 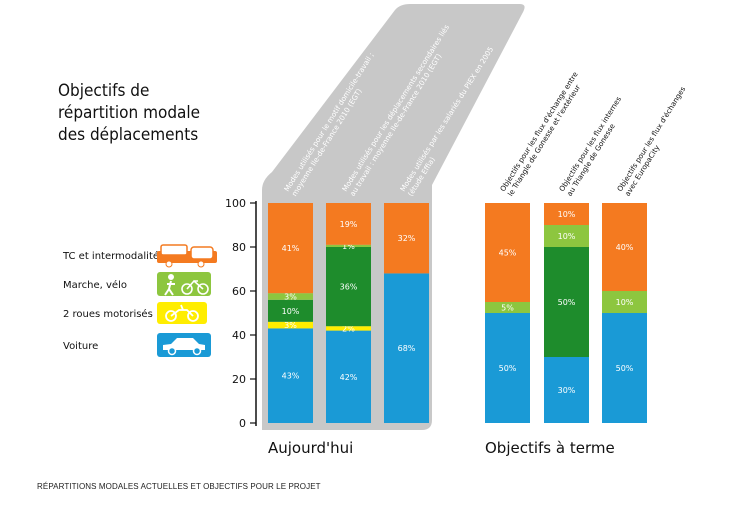 I want to click on group-label: Aujourd'hui, so click(x=310, y=448).